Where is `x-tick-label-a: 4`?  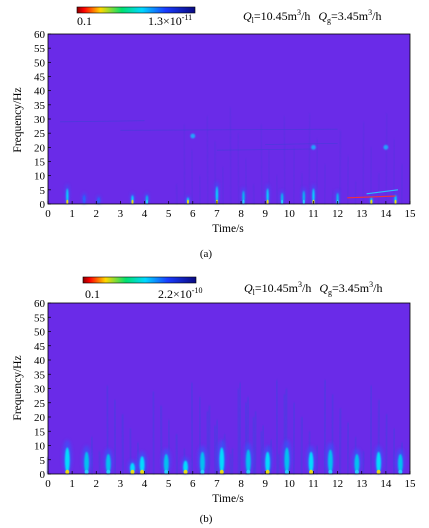
x-tick-label-a: 4 is located at coordinates (145, 214).